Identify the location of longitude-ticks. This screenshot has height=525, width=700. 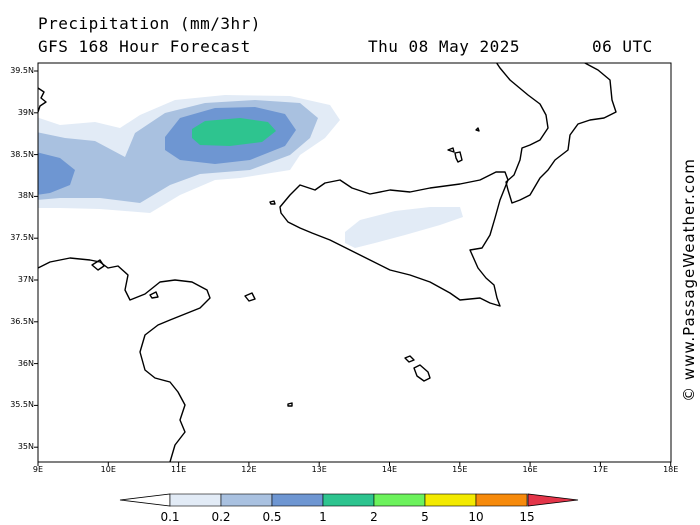
(354, 464).